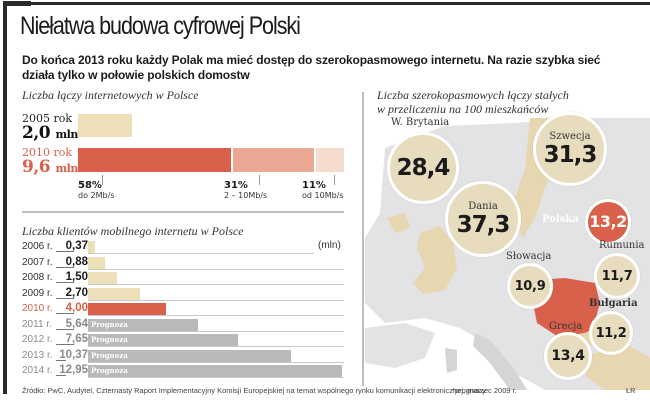 This screenshot has height=403, width=650. I want to click on segment-desc: do 2Mb/s, so click(96, 195).